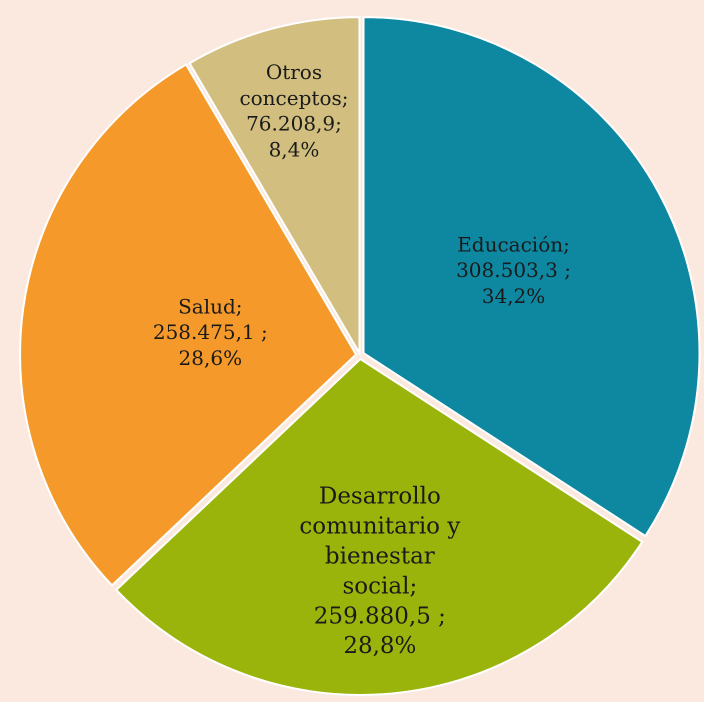 Image resolution: width=704 pixels, height=702 pixels. Describe the element at coordinates (513, 244) in the screenshot. I see `slice-category-label: Educación;` at that location.